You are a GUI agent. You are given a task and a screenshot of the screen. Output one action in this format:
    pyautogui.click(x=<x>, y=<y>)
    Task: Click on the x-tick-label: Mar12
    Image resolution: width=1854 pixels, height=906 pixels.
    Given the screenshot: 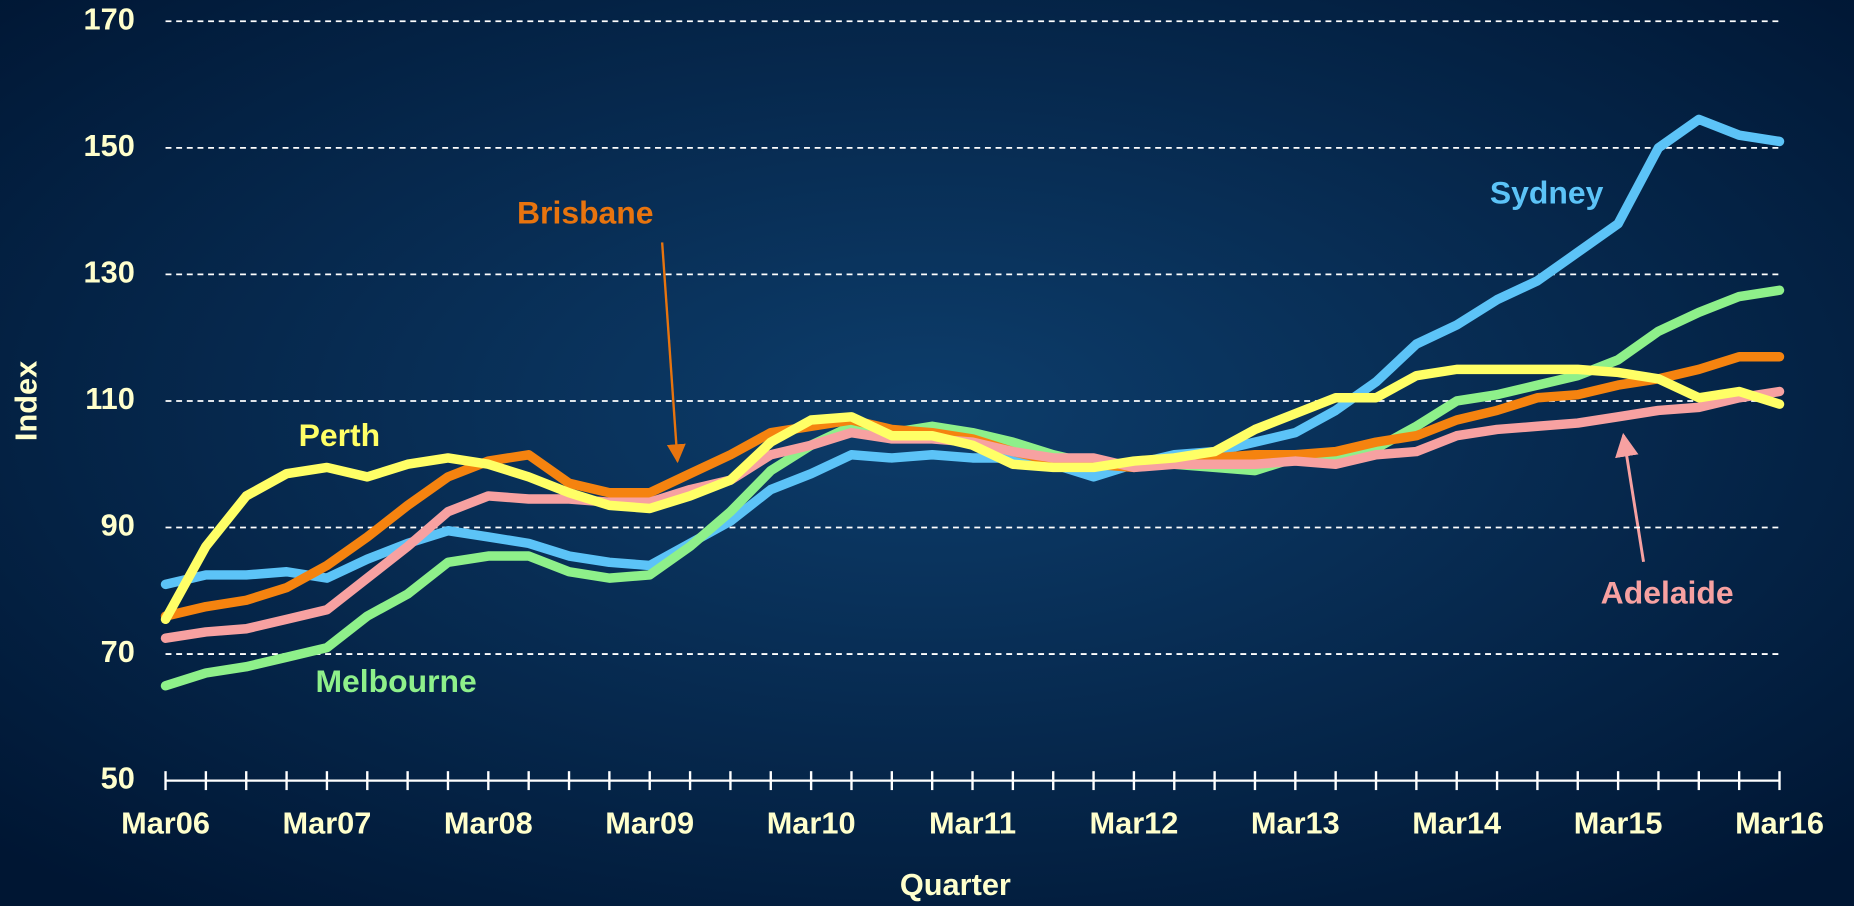 What is the action you would take?
    pyautogui.click(x=1134, y=823)
    